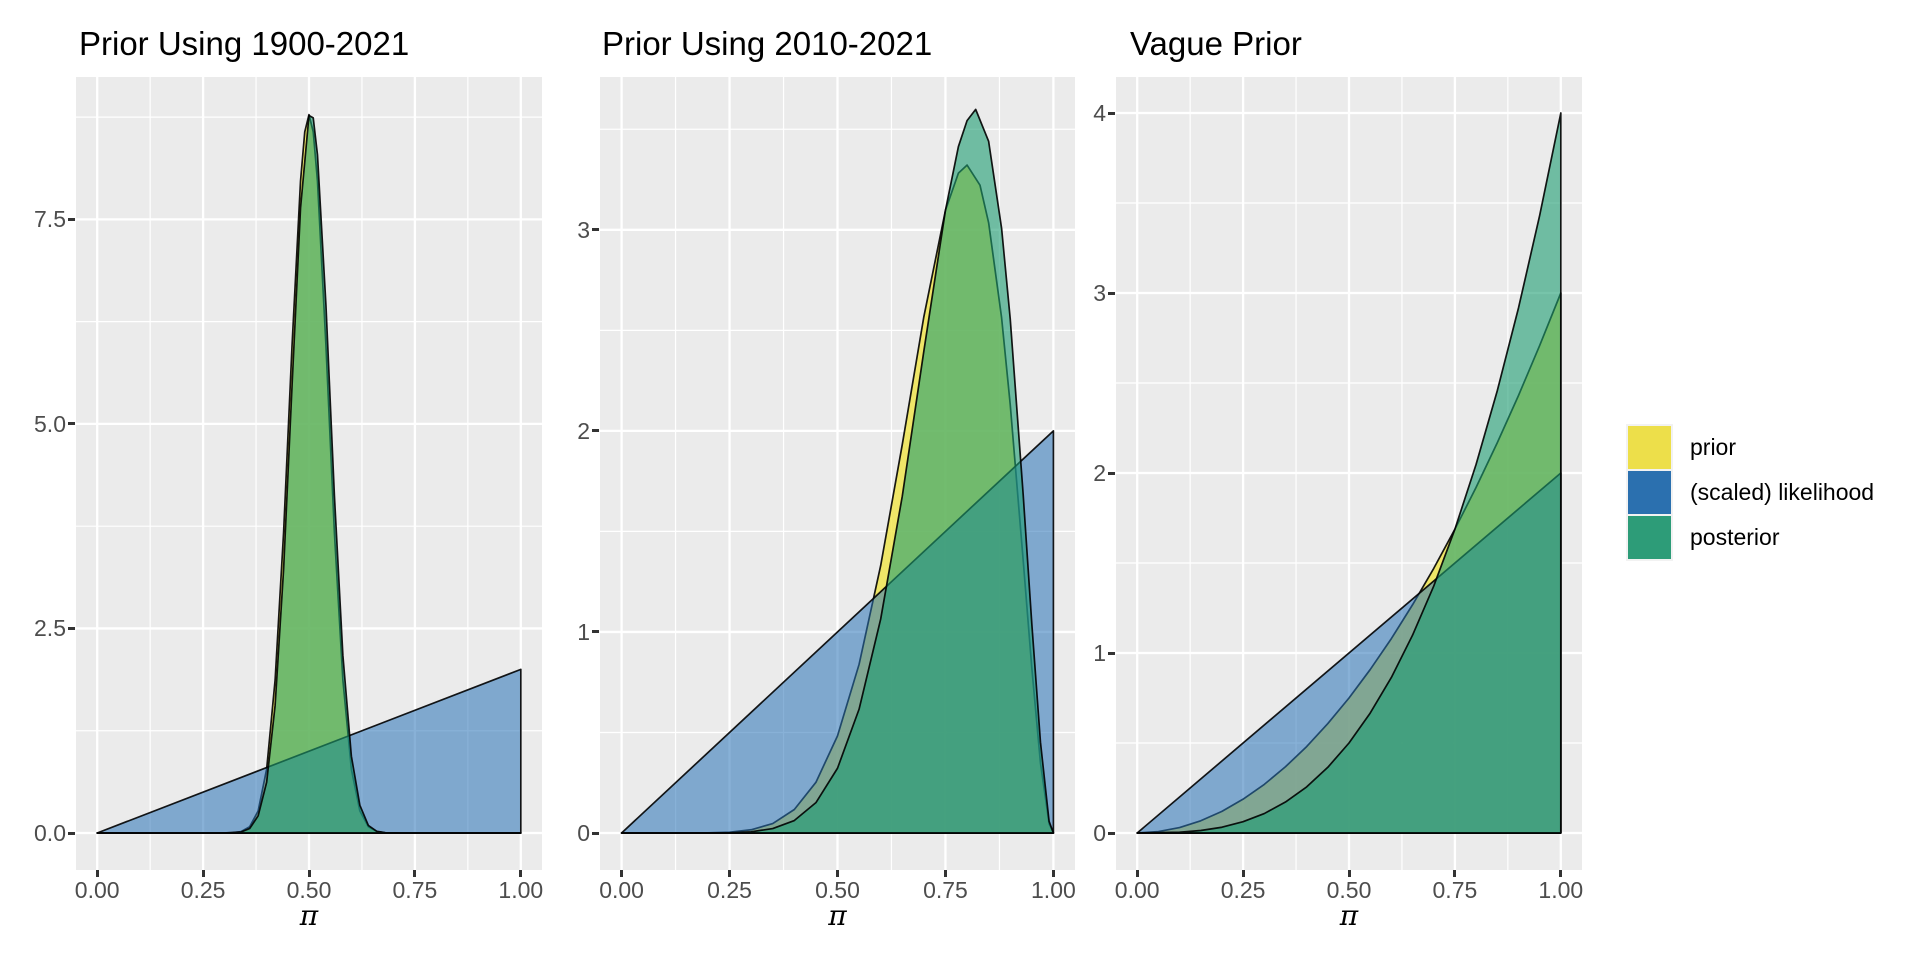 The width and height of the screenshot is (1920, 960). I want to click on legend-label-posterior: posterior, so click(1735, 537).